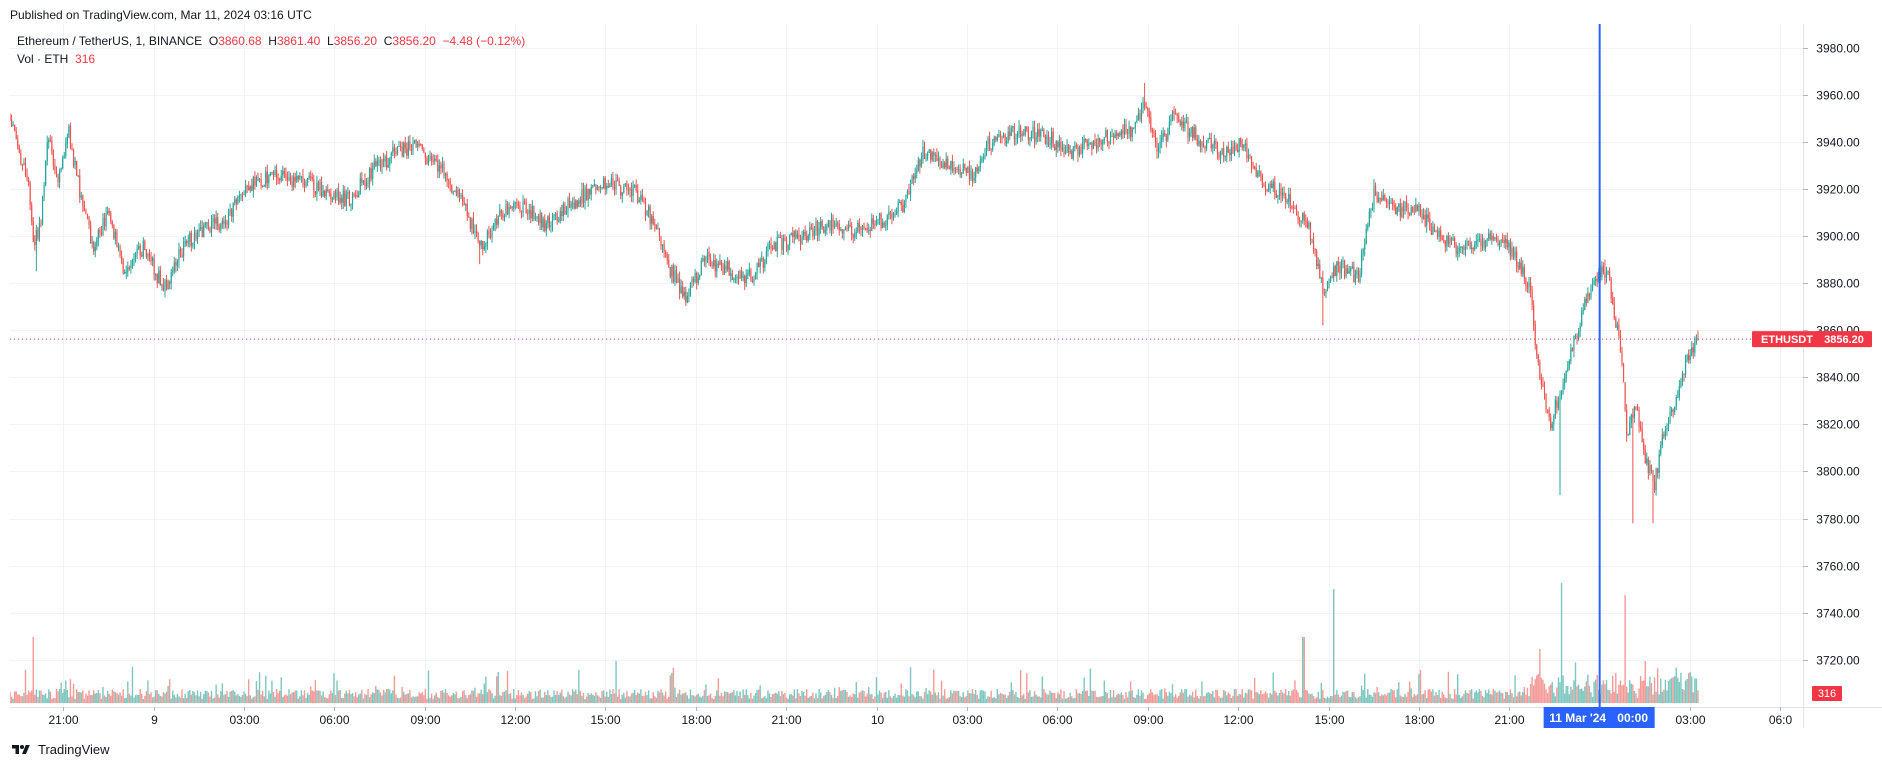 The width and height of the screenshot is (1882, 768). What do you see at coordinates (43, 59) in the screenshot?
I see `volume-label: Vol · ETH` at bounding box center [43, 59].